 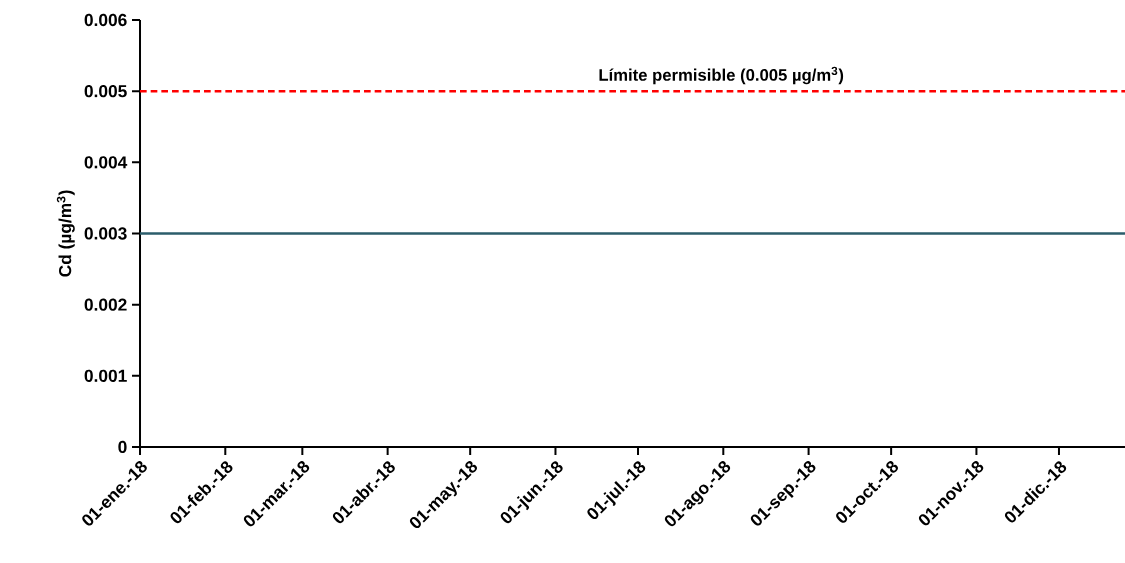 I want to click on y-tick-label: 0.006, so click(x=105, y=20).